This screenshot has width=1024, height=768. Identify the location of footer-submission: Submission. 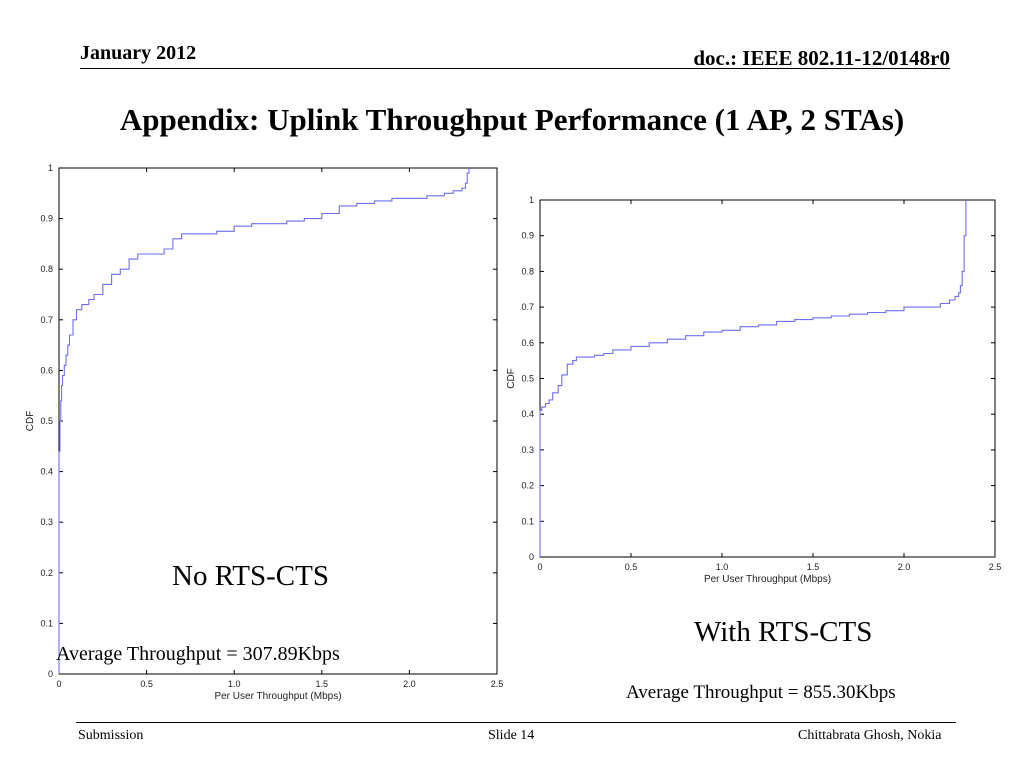
(111, 735).